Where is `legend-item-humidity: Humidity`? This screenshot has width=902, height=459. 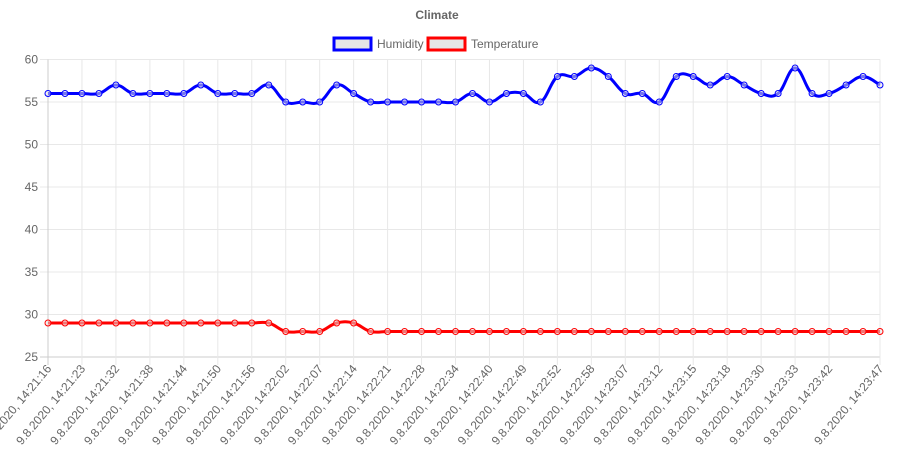 legend-item-humidity: Humidity is located at coordinates (378, 44).